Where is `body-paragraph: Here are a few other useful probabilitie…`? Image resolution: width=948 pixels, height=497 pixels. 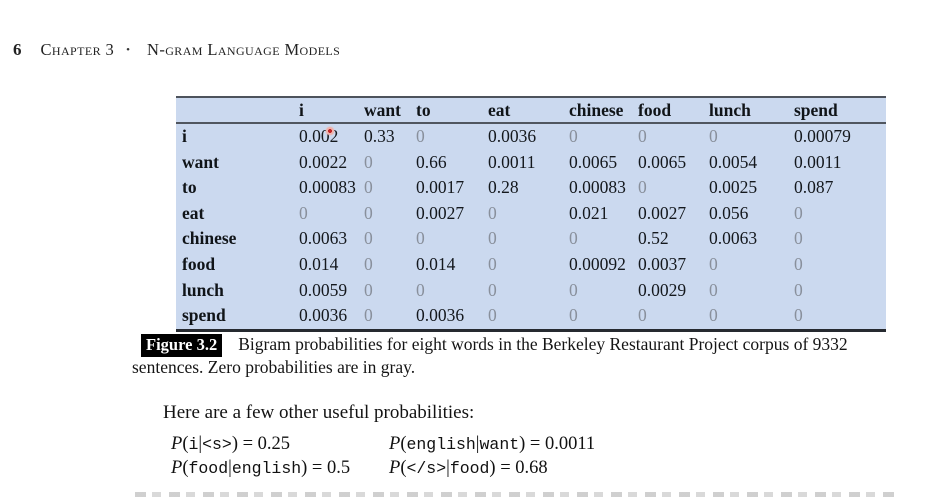 body-paragraph: Here are a few other useful probabilitie… is located at coordinates (319, 412).